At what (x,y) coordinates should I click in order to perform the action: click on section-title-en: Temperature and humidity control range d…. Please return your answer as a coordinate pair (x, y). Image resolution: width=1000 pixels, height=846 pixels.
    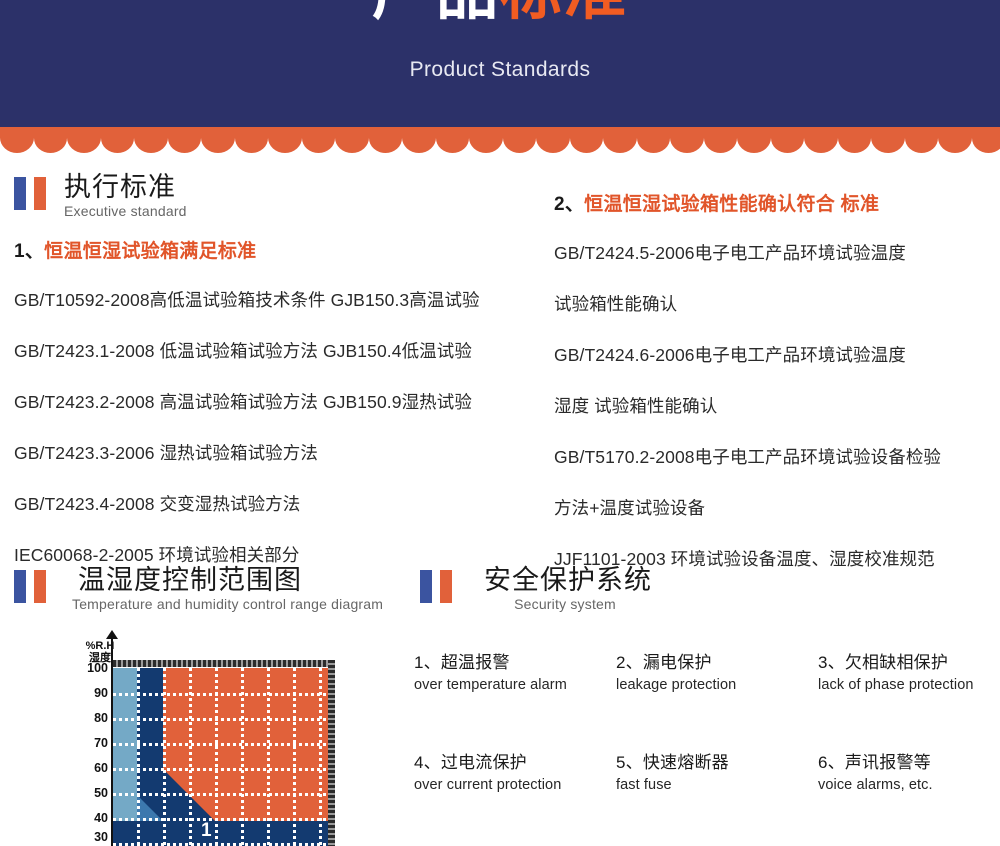
    Looking at the image, I should click on (228, 604).